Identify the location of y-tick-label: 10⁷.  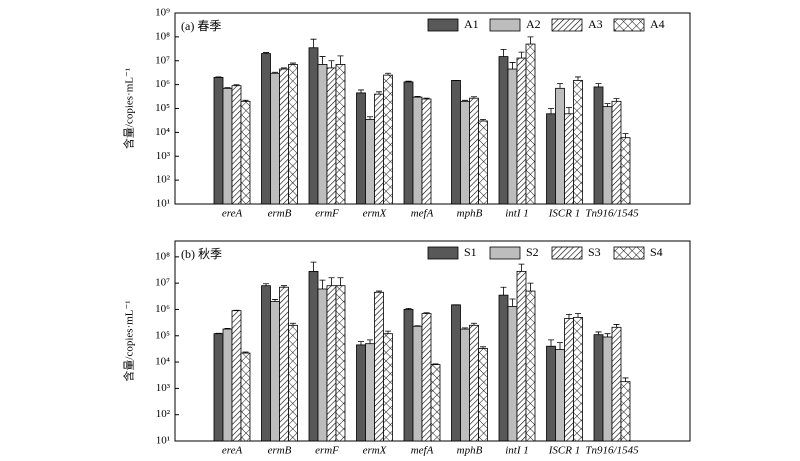
(162, 283).